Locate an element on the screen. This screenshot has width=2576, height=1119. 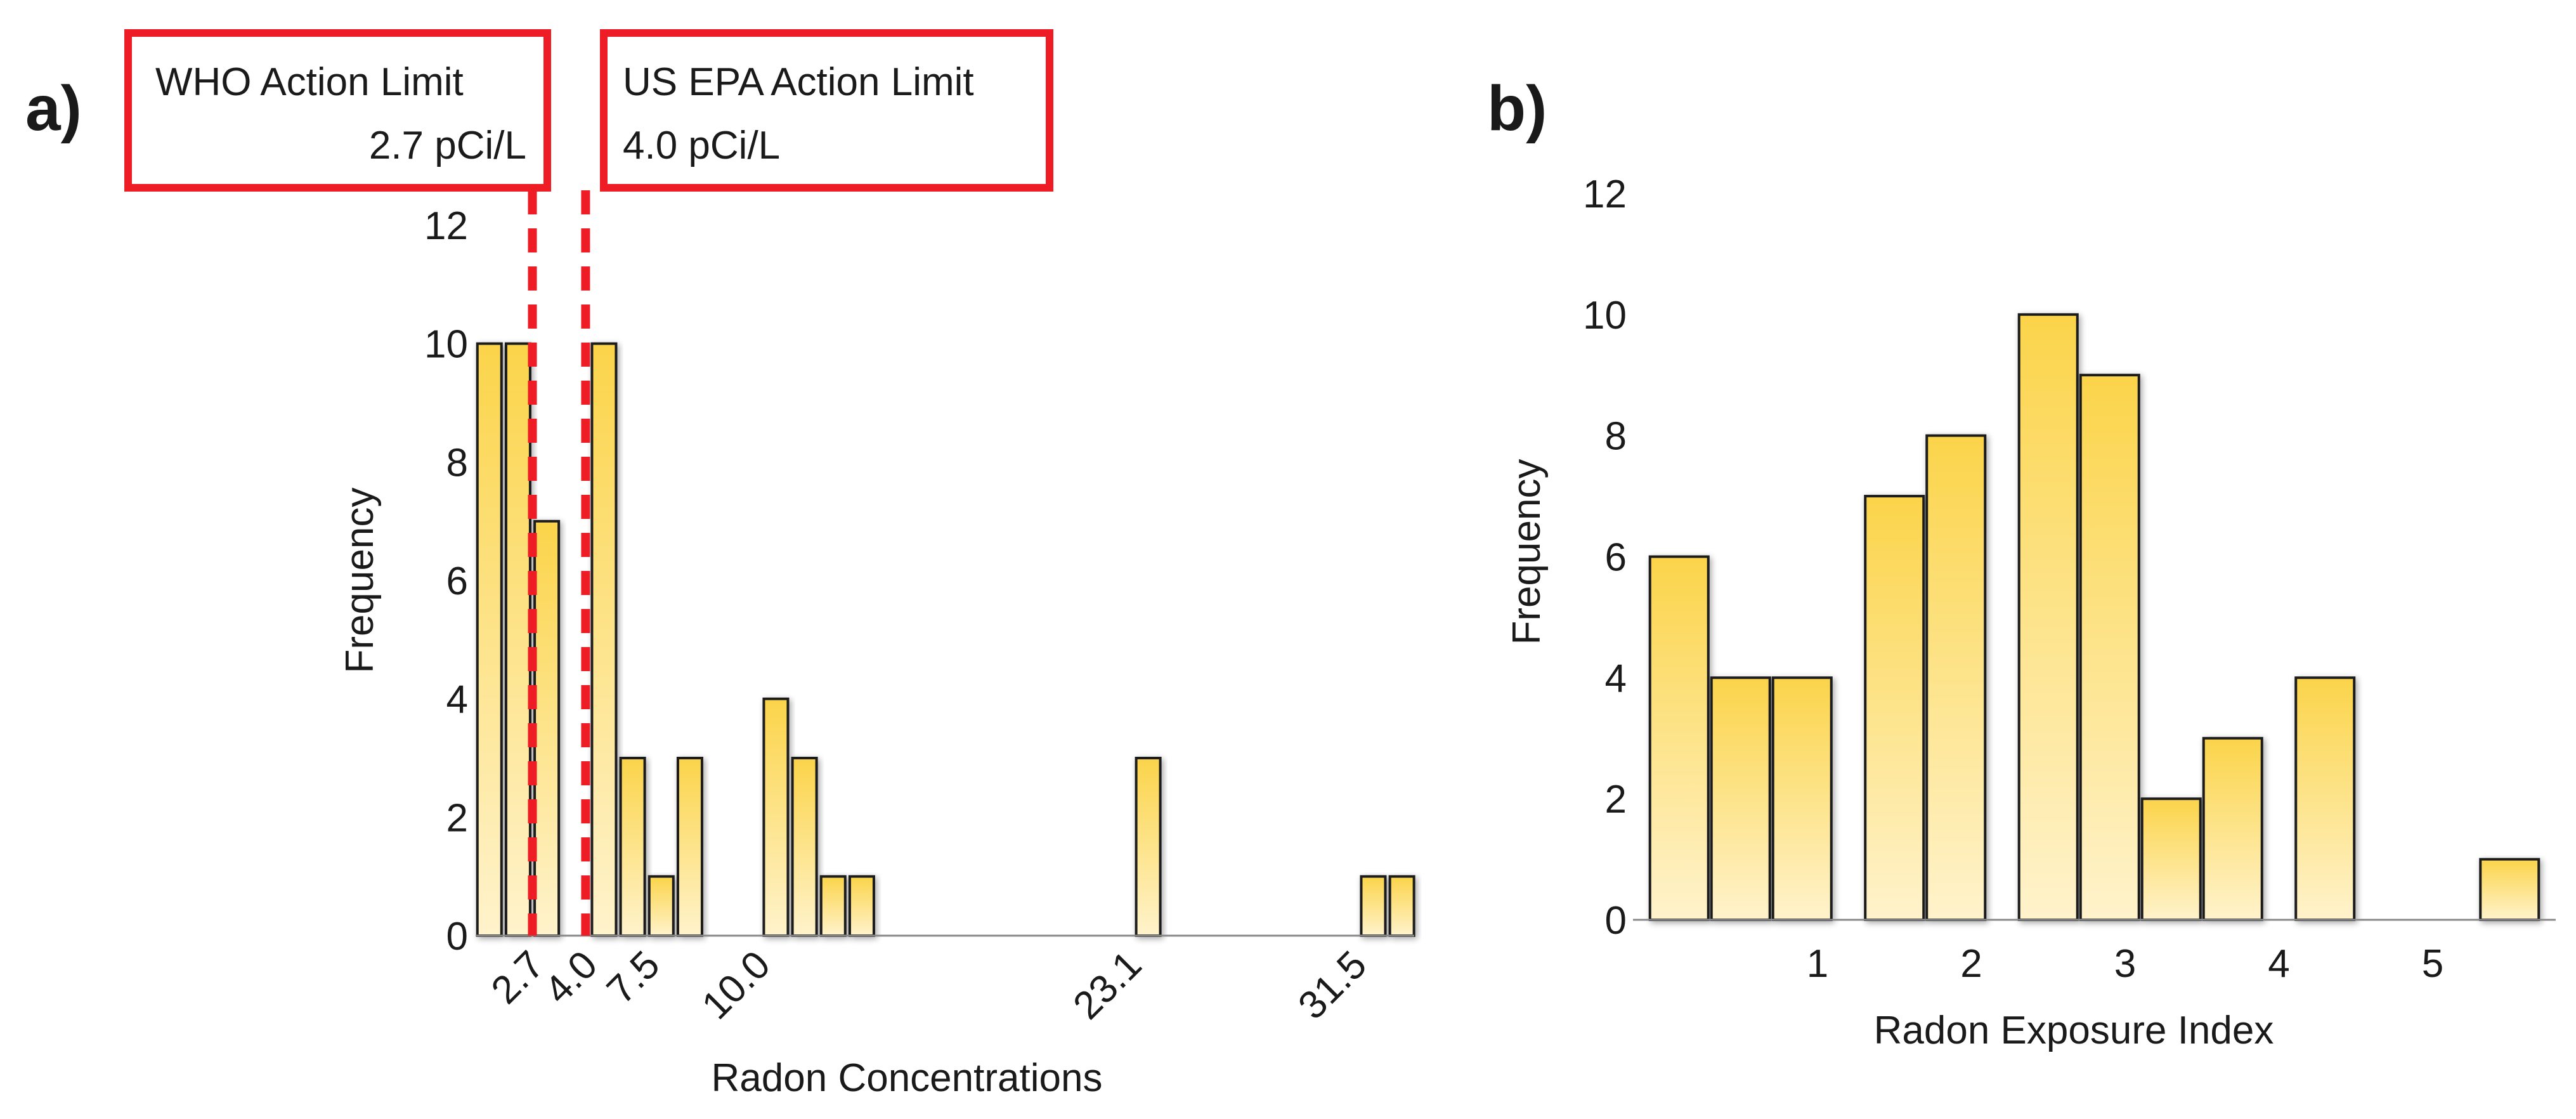
panel-a-label: a) is located at coordinates (53, 108).